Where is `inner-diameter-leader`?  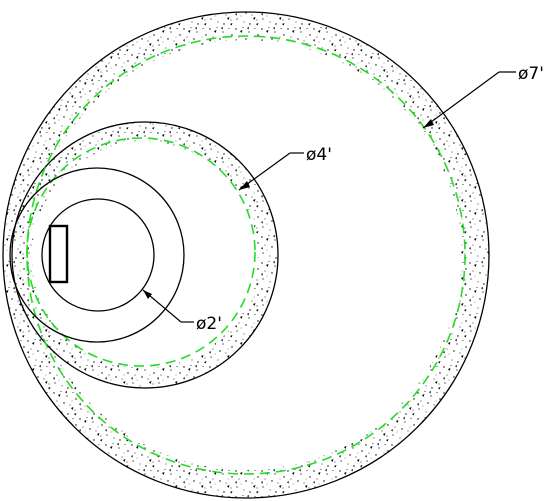 inner-diameter-leader is located at coordinates (168, 306).